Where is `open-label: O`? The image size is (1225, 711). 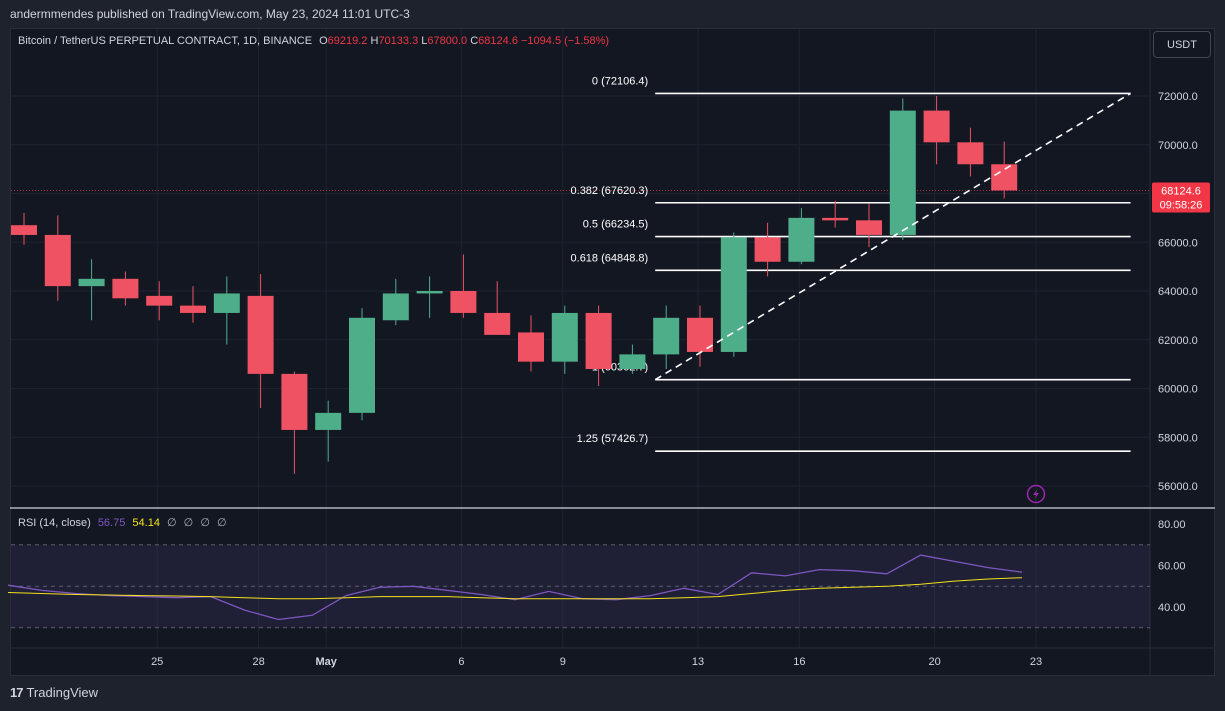
open-label: O is located at coordinates (323, 41).